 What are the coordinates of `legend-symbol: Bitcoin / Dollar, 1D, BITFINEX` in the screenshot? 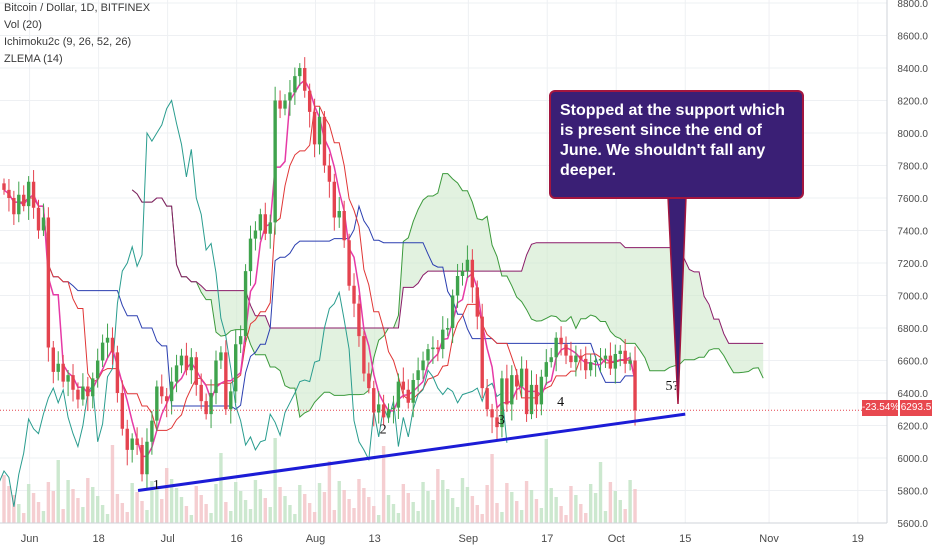 It's located at (77, 8).